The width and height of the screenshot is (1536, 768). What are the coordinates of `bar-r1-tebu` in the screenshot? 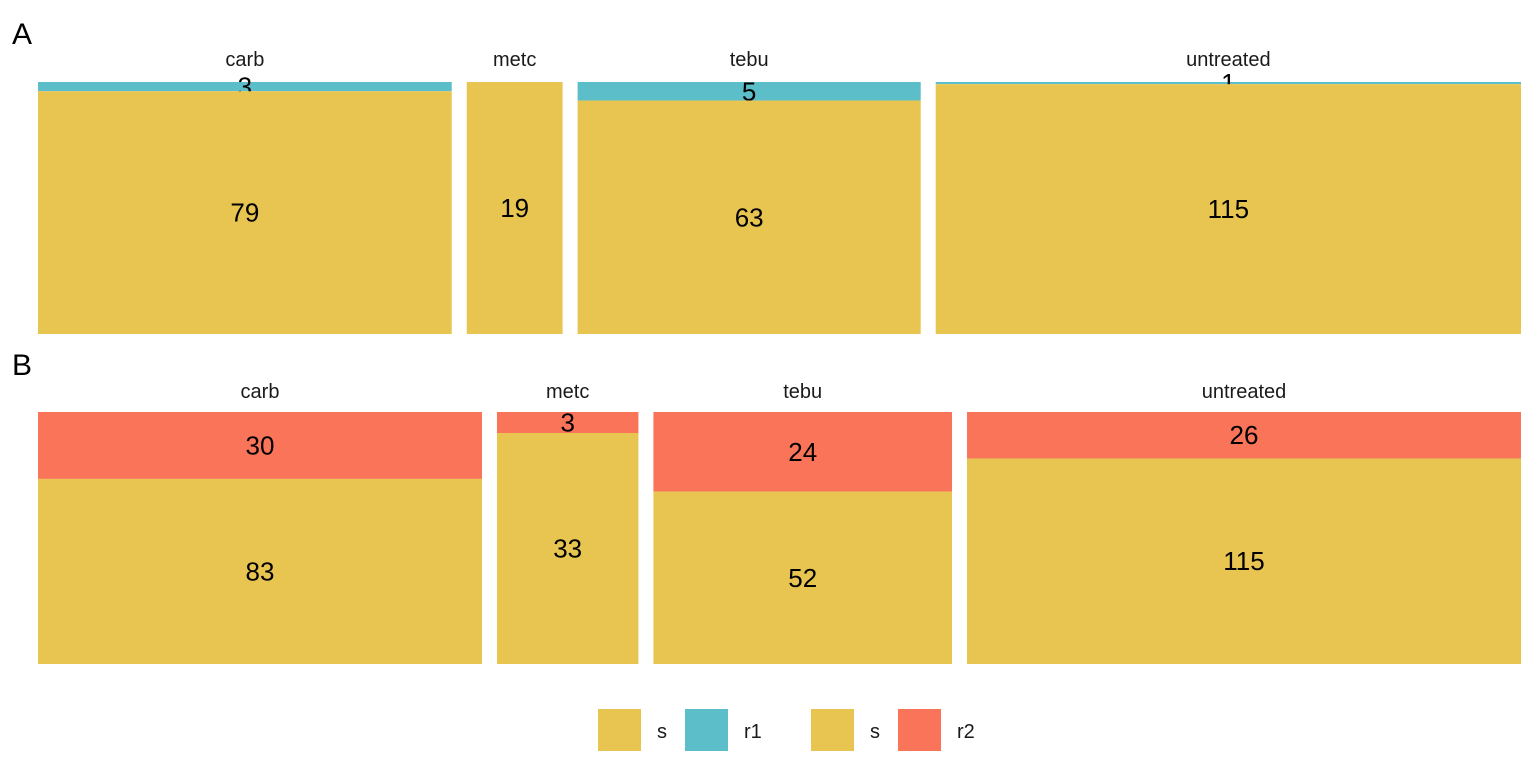 It's located at (749, 91).